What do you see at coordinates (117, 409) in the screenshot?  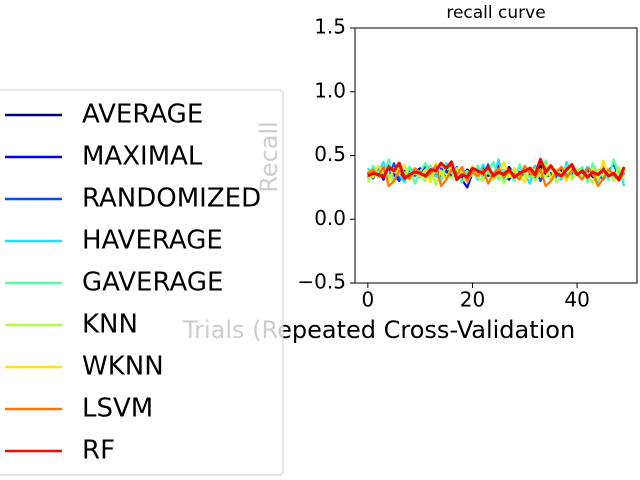 I see `legend-label: LSVM` at bounding box center [117, 409].